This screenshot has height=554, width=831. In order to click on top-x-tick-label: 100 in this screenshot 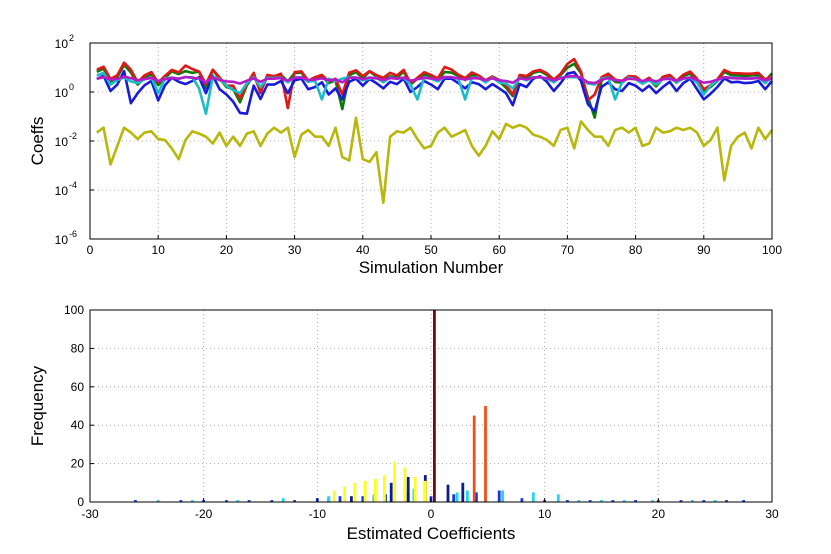, I will do `click(772, 250)`.